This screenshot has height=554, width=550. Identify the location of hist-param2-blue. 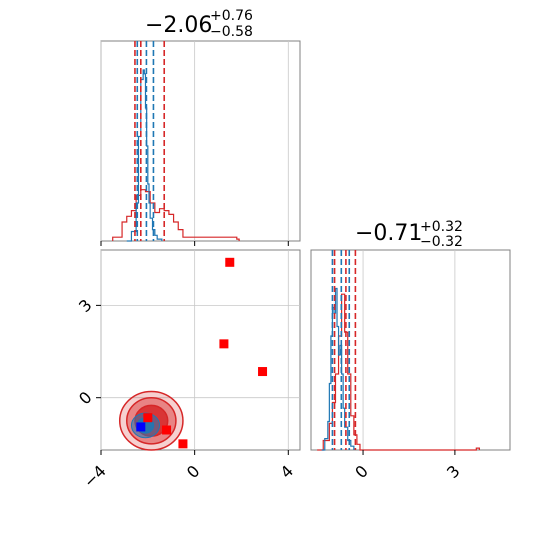
(338, 369).